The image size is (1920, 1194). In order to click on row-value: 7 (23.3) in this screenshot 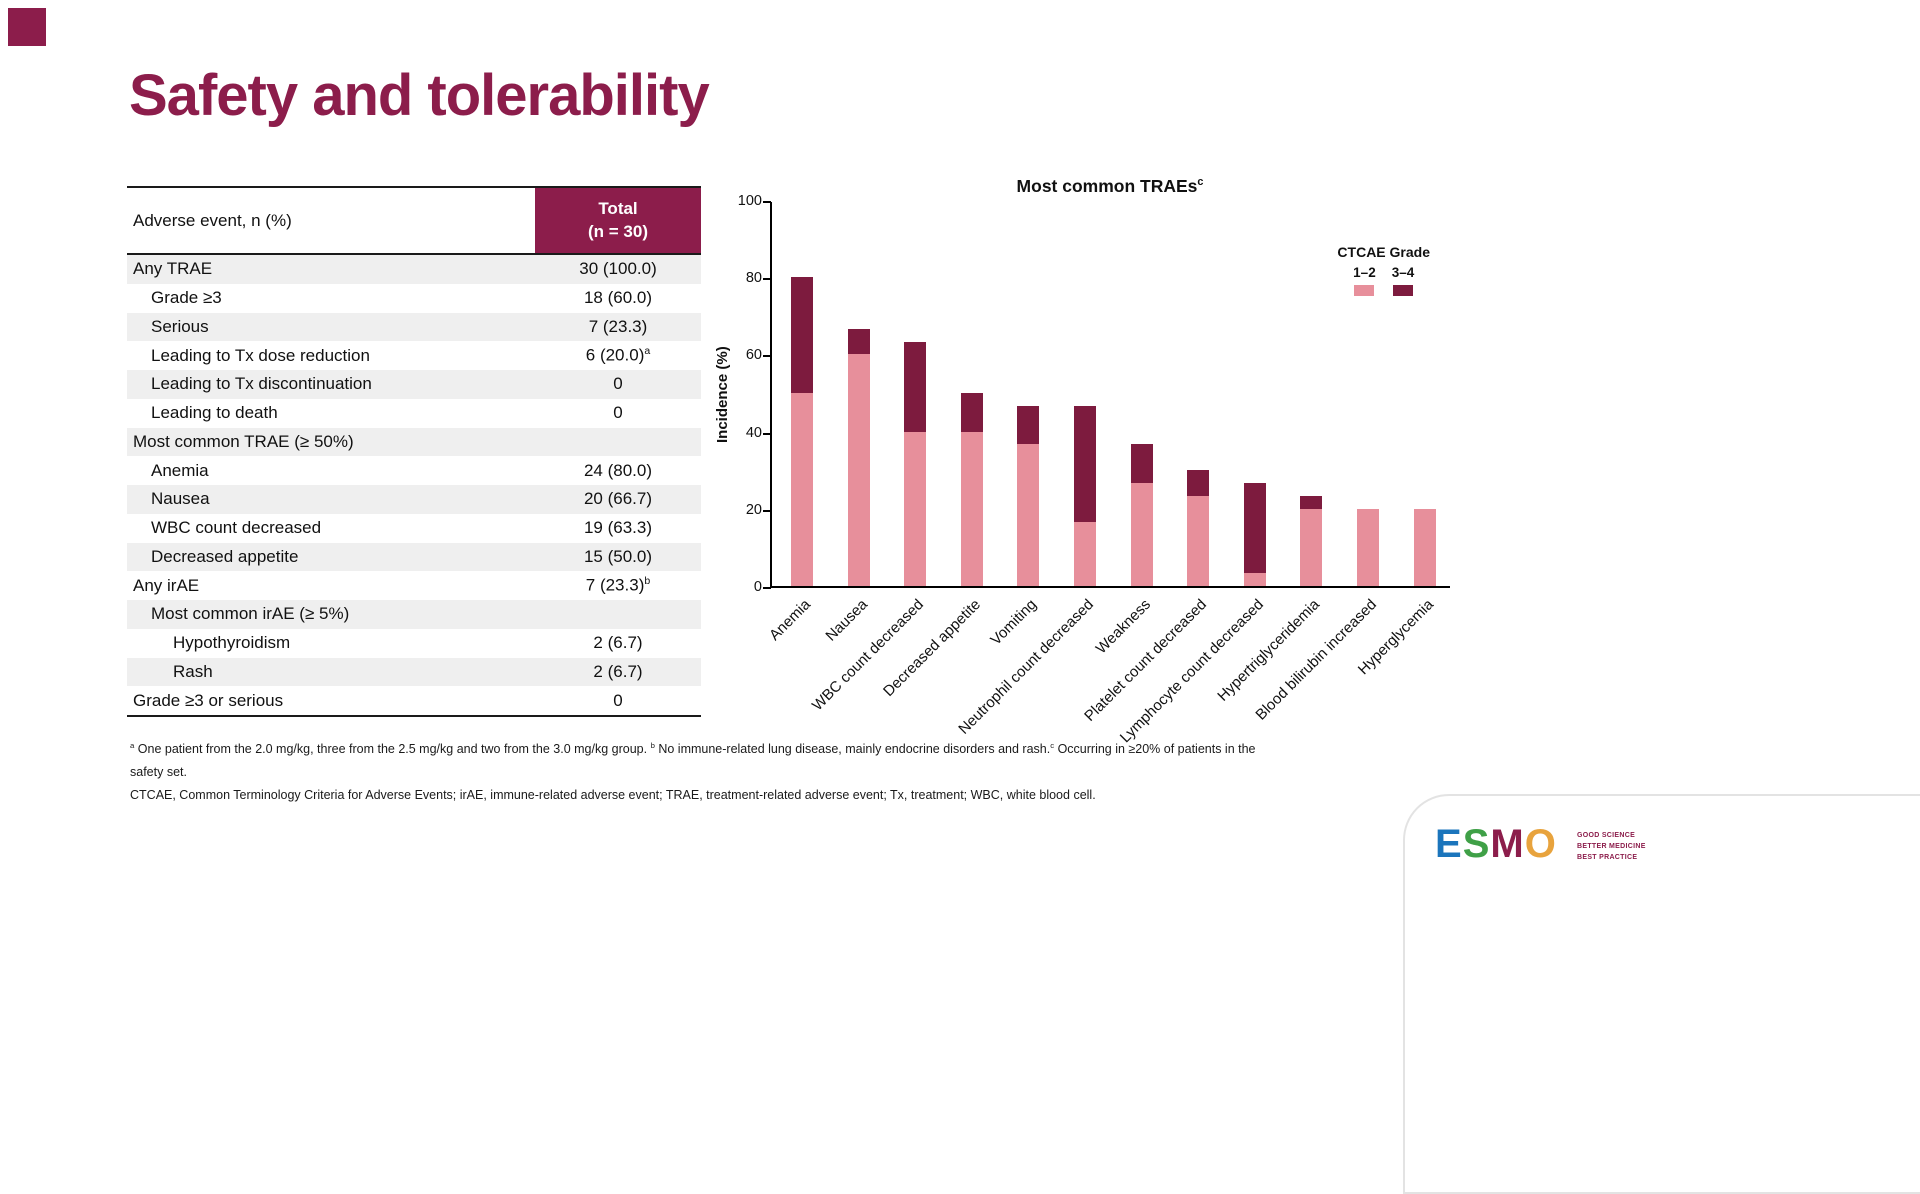, I will do `click(618, 326)`.